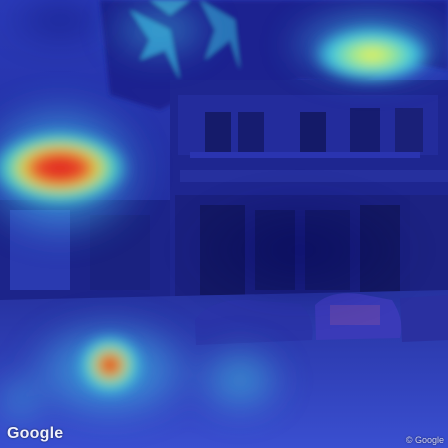  What do you see at coordinates (321, 319) in the screenshot?
I see `parked-cars` at bounding box center [321, 319].